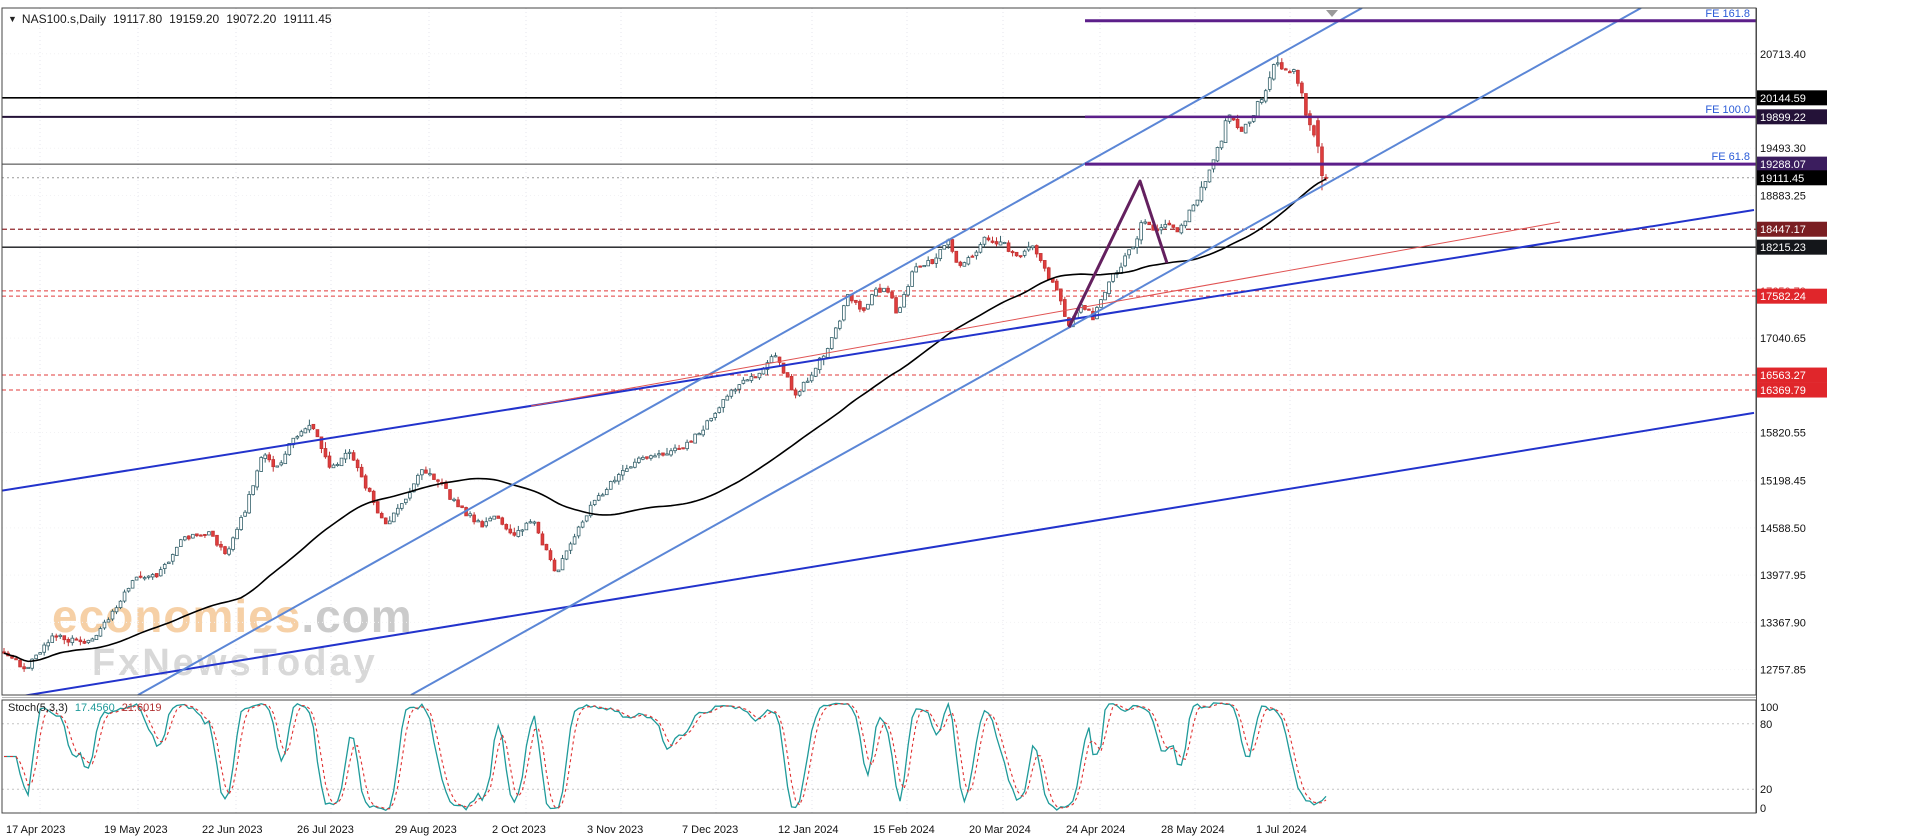 The height and width of the screenshot is (840, 1916). What do you see at coordinates (63, 19) in the screenshot?
I see `symbol-timeframe-label: NAS100.s,Daily` at bounding box center [63, 19].